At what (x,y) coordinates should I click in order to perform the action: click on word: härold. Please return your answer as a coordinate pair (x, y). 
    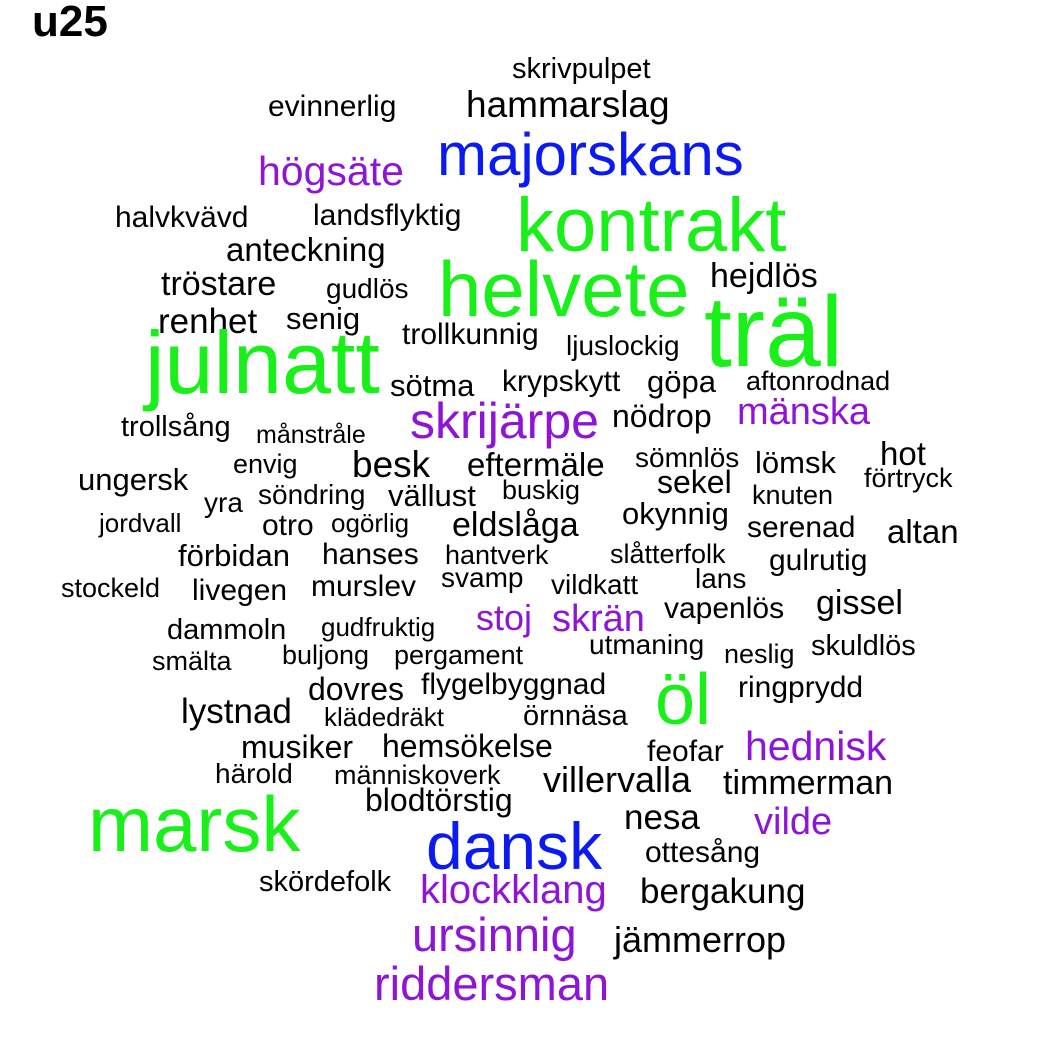
    Looking at the image, I should click on (254, 773).